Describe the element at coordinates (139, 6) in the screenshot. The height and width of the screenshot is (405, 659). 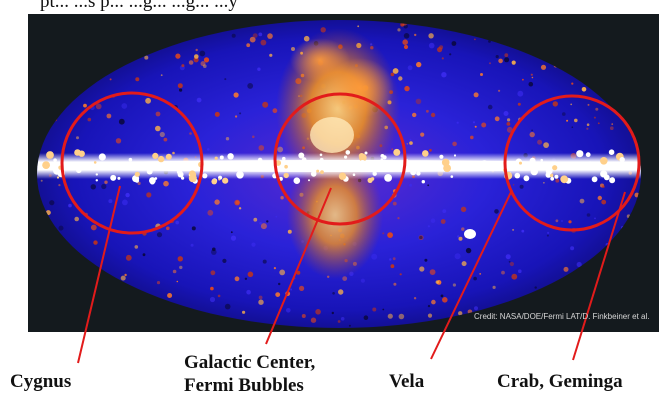
I see `clipped-top-text: pt... ...s p... ...g... ...g... ...y` at that location.